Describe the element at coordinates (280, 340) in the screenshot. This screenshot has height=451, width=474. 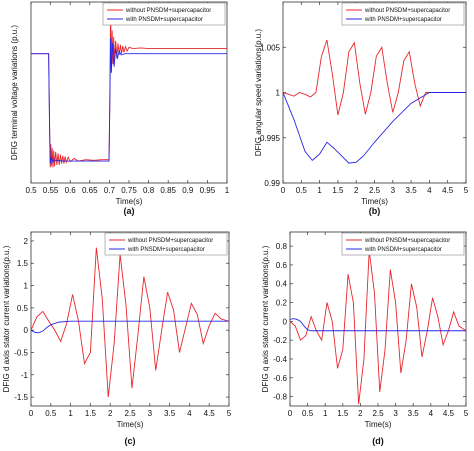
I see `y-tick-label: -0.2` at that location.